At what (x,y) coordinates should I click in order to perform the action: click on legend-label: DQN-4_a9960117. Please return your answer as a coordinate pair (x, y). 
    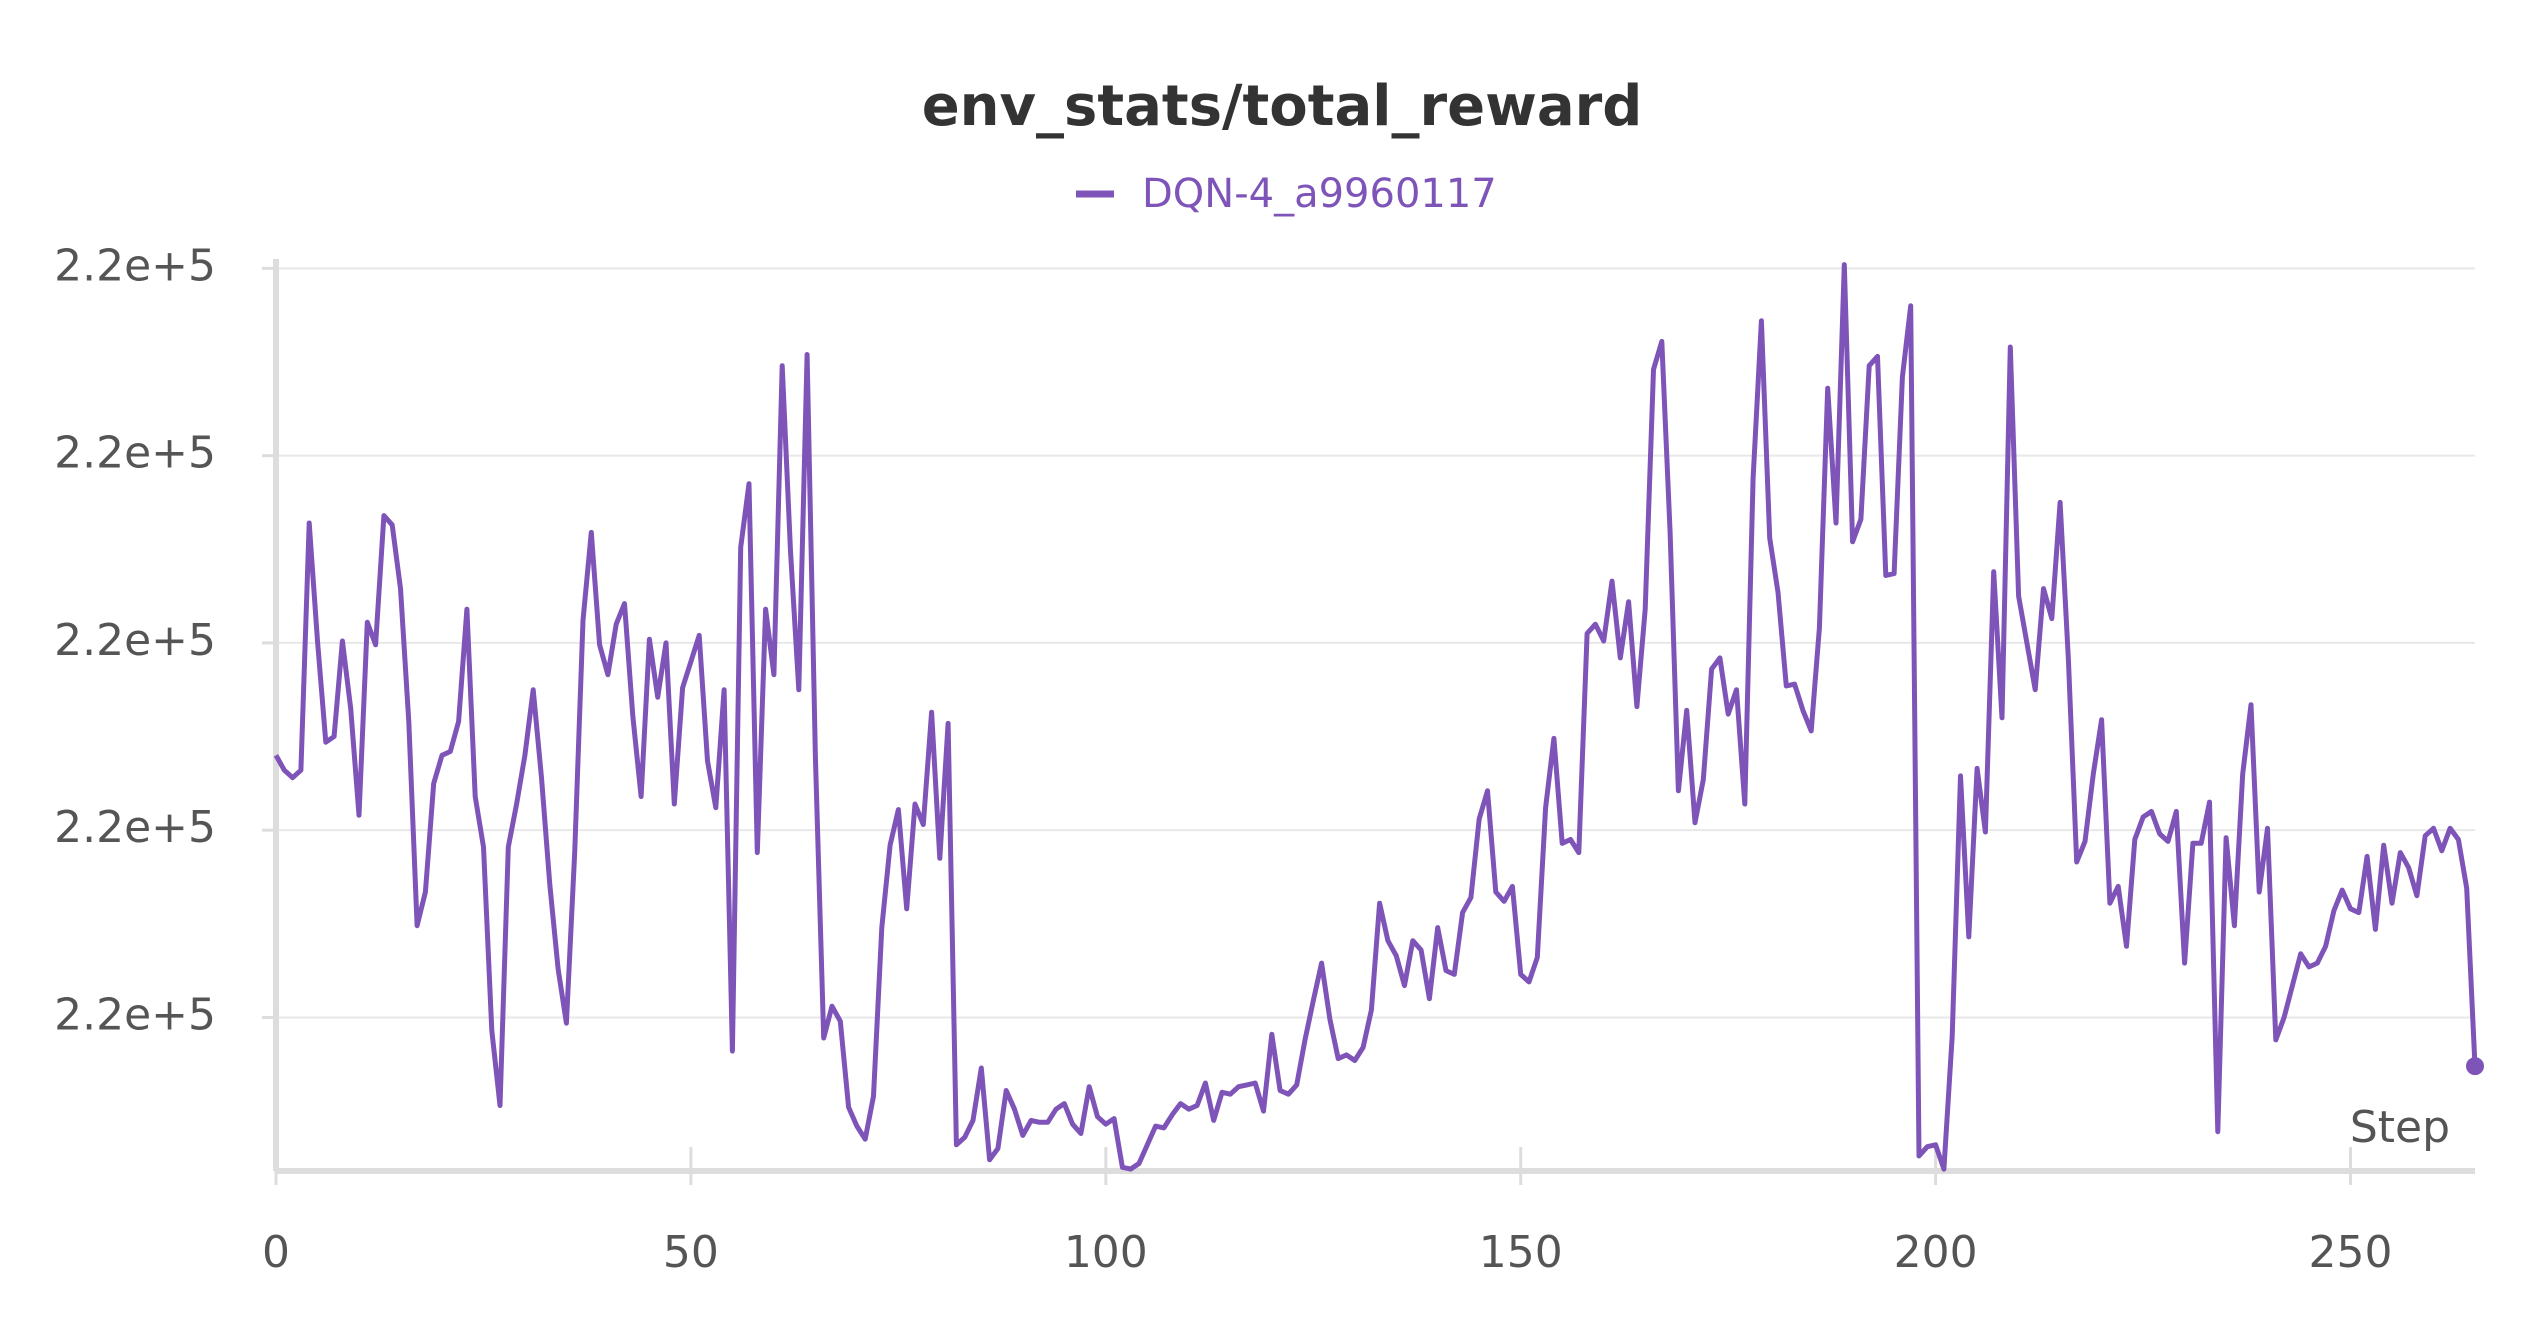
    Looking at the image, I should click on (1319, 194).